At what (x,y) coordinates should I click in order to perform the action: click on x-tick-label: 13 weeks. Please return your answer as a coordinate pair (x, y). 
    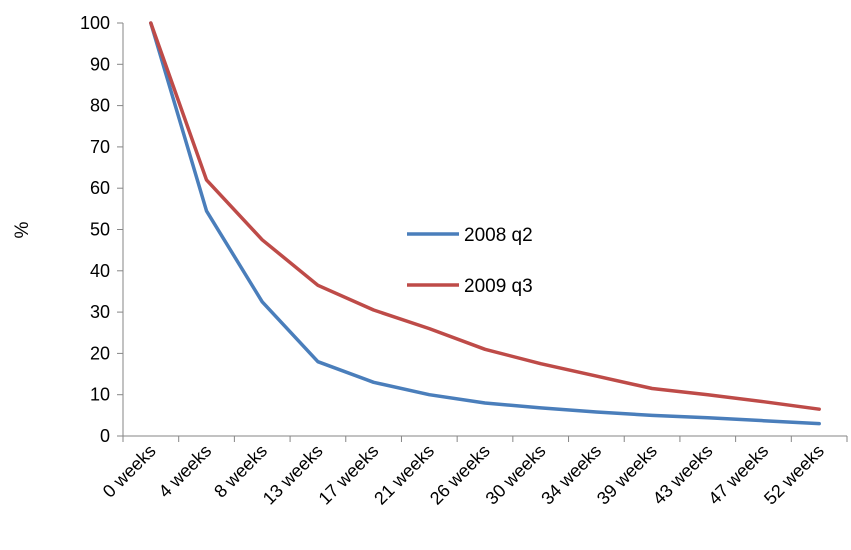
    Looking at the image, I should click on (293, 475).